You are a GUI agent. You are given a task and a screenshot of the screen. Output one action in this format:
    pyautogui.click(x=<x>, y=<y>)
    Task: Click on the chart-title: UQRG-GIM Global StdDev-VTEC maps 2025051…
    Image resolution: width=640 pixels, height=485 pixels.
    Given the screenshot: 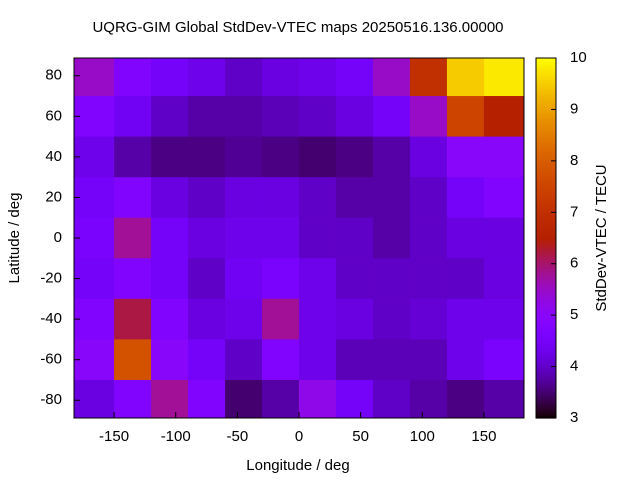 What is the action you would take?
    pyautogui.click(x=297, y=27)
    